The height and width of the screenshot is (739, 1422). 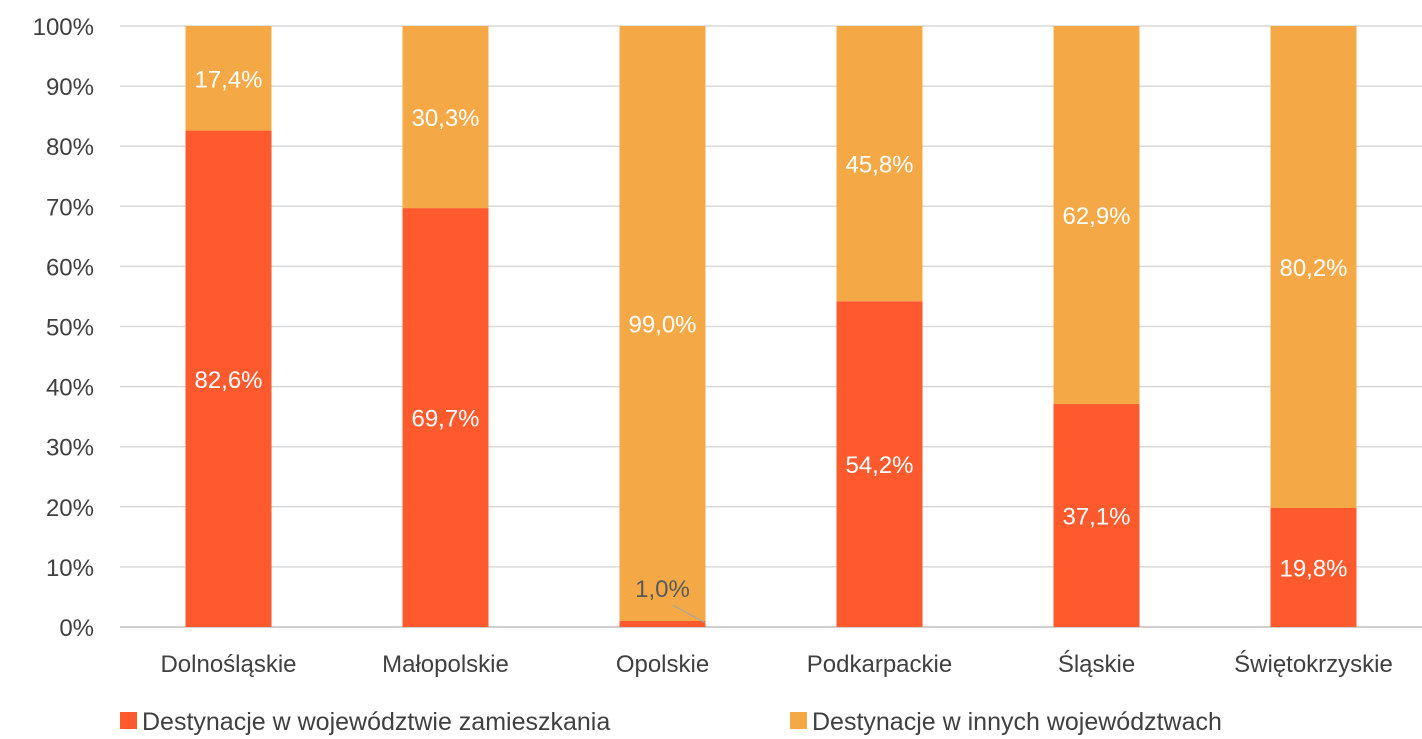 I want to click on y-tick-label: 90%, so click(x=70, y=87).